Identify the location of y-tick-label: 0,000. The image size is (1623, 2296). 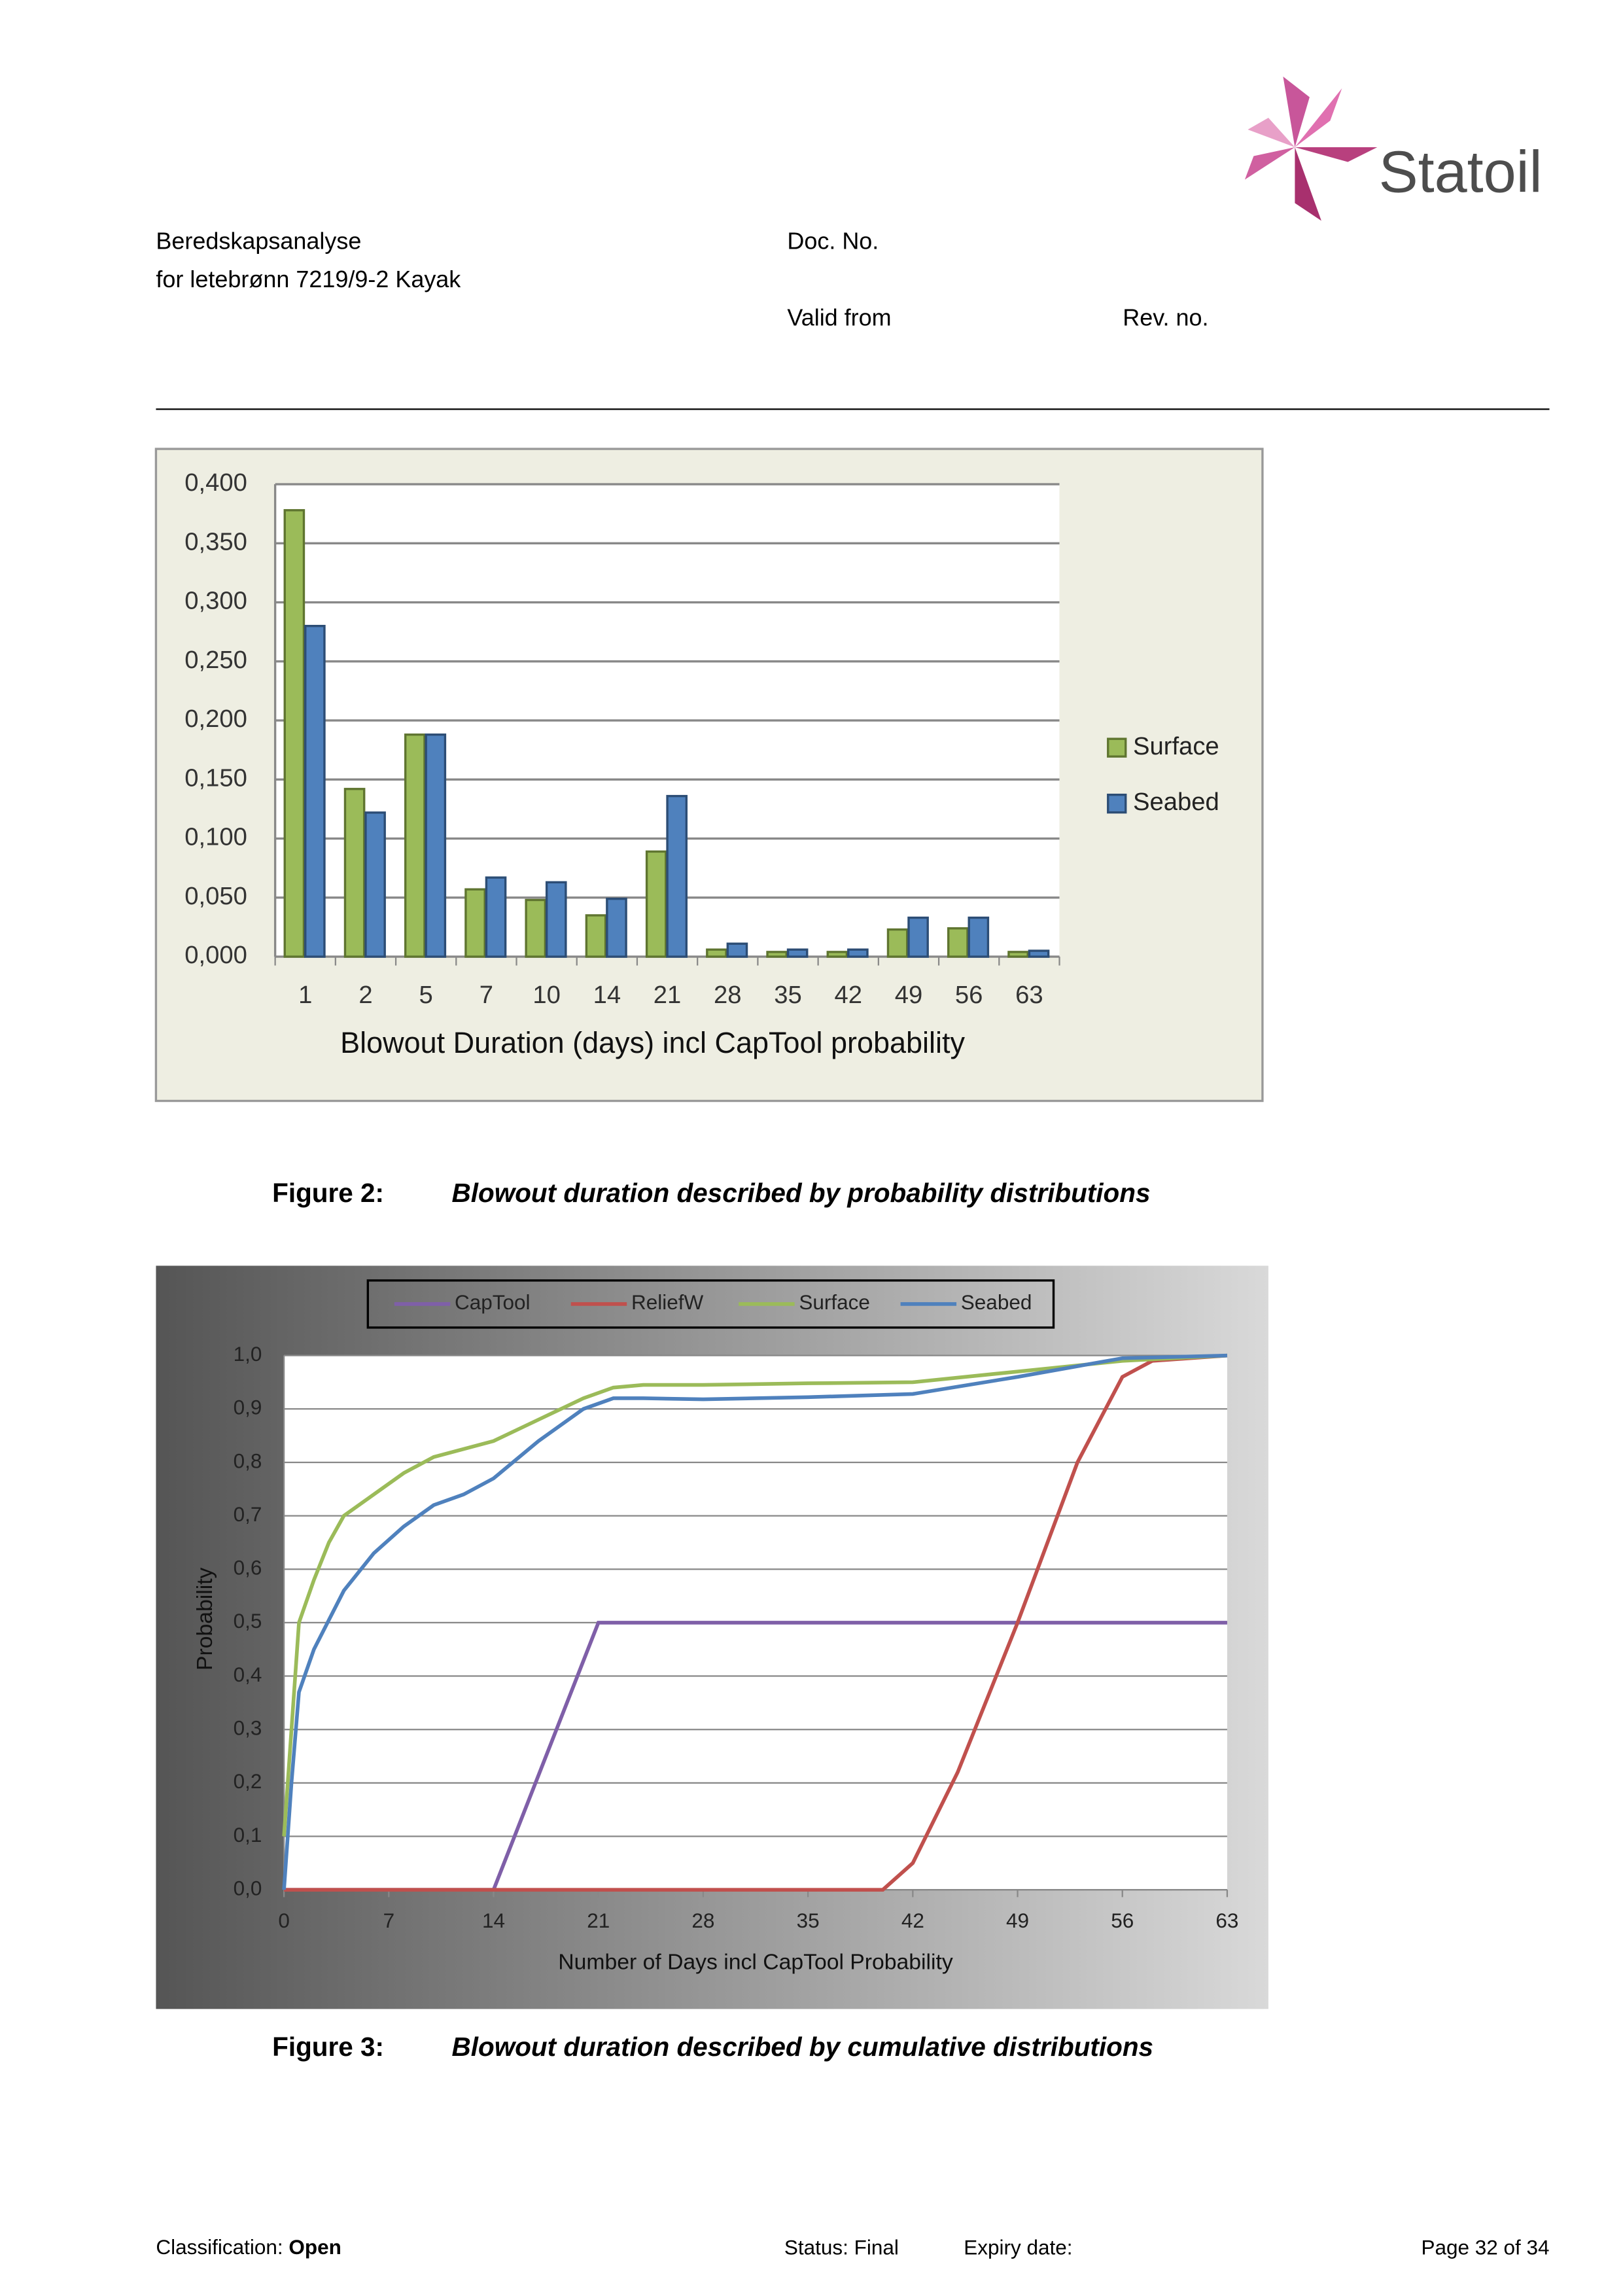
(215, 955).